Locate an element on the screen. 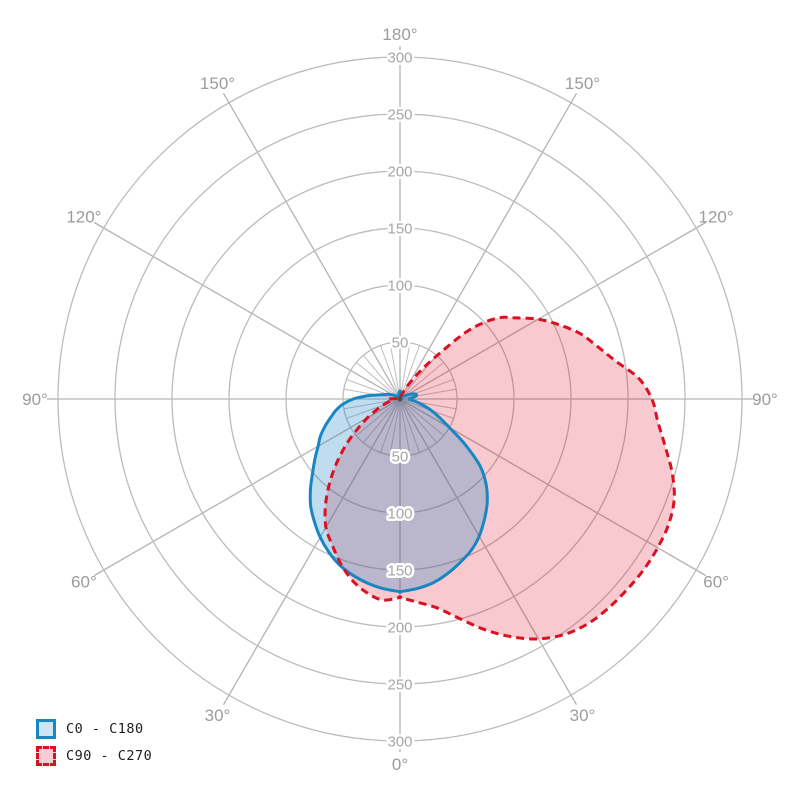 The height and width of the screenshot is (802, 802). legend-label-c0-c180: C0 - C180 is located at coordinates (105, 729).